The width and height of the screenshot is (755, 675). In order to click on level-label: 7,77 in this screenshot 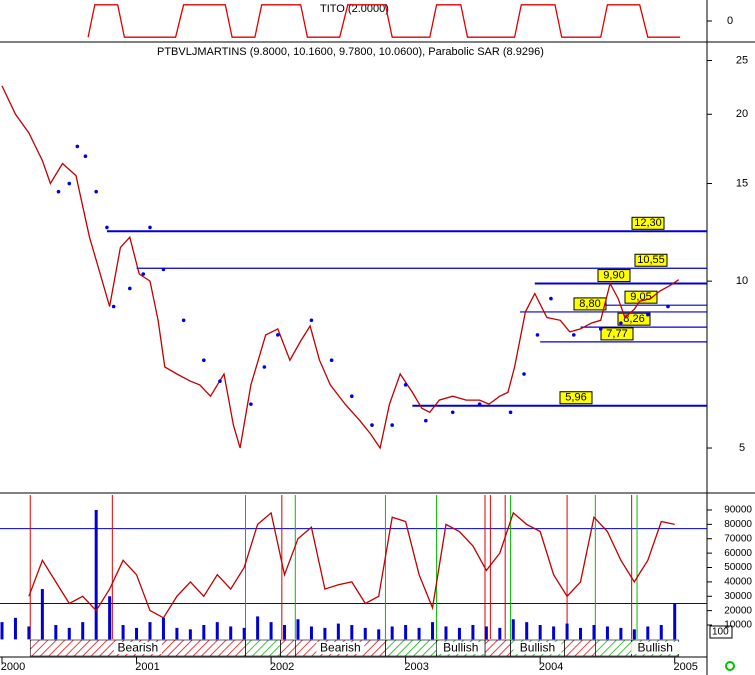, I will do `click(616, 334)`.